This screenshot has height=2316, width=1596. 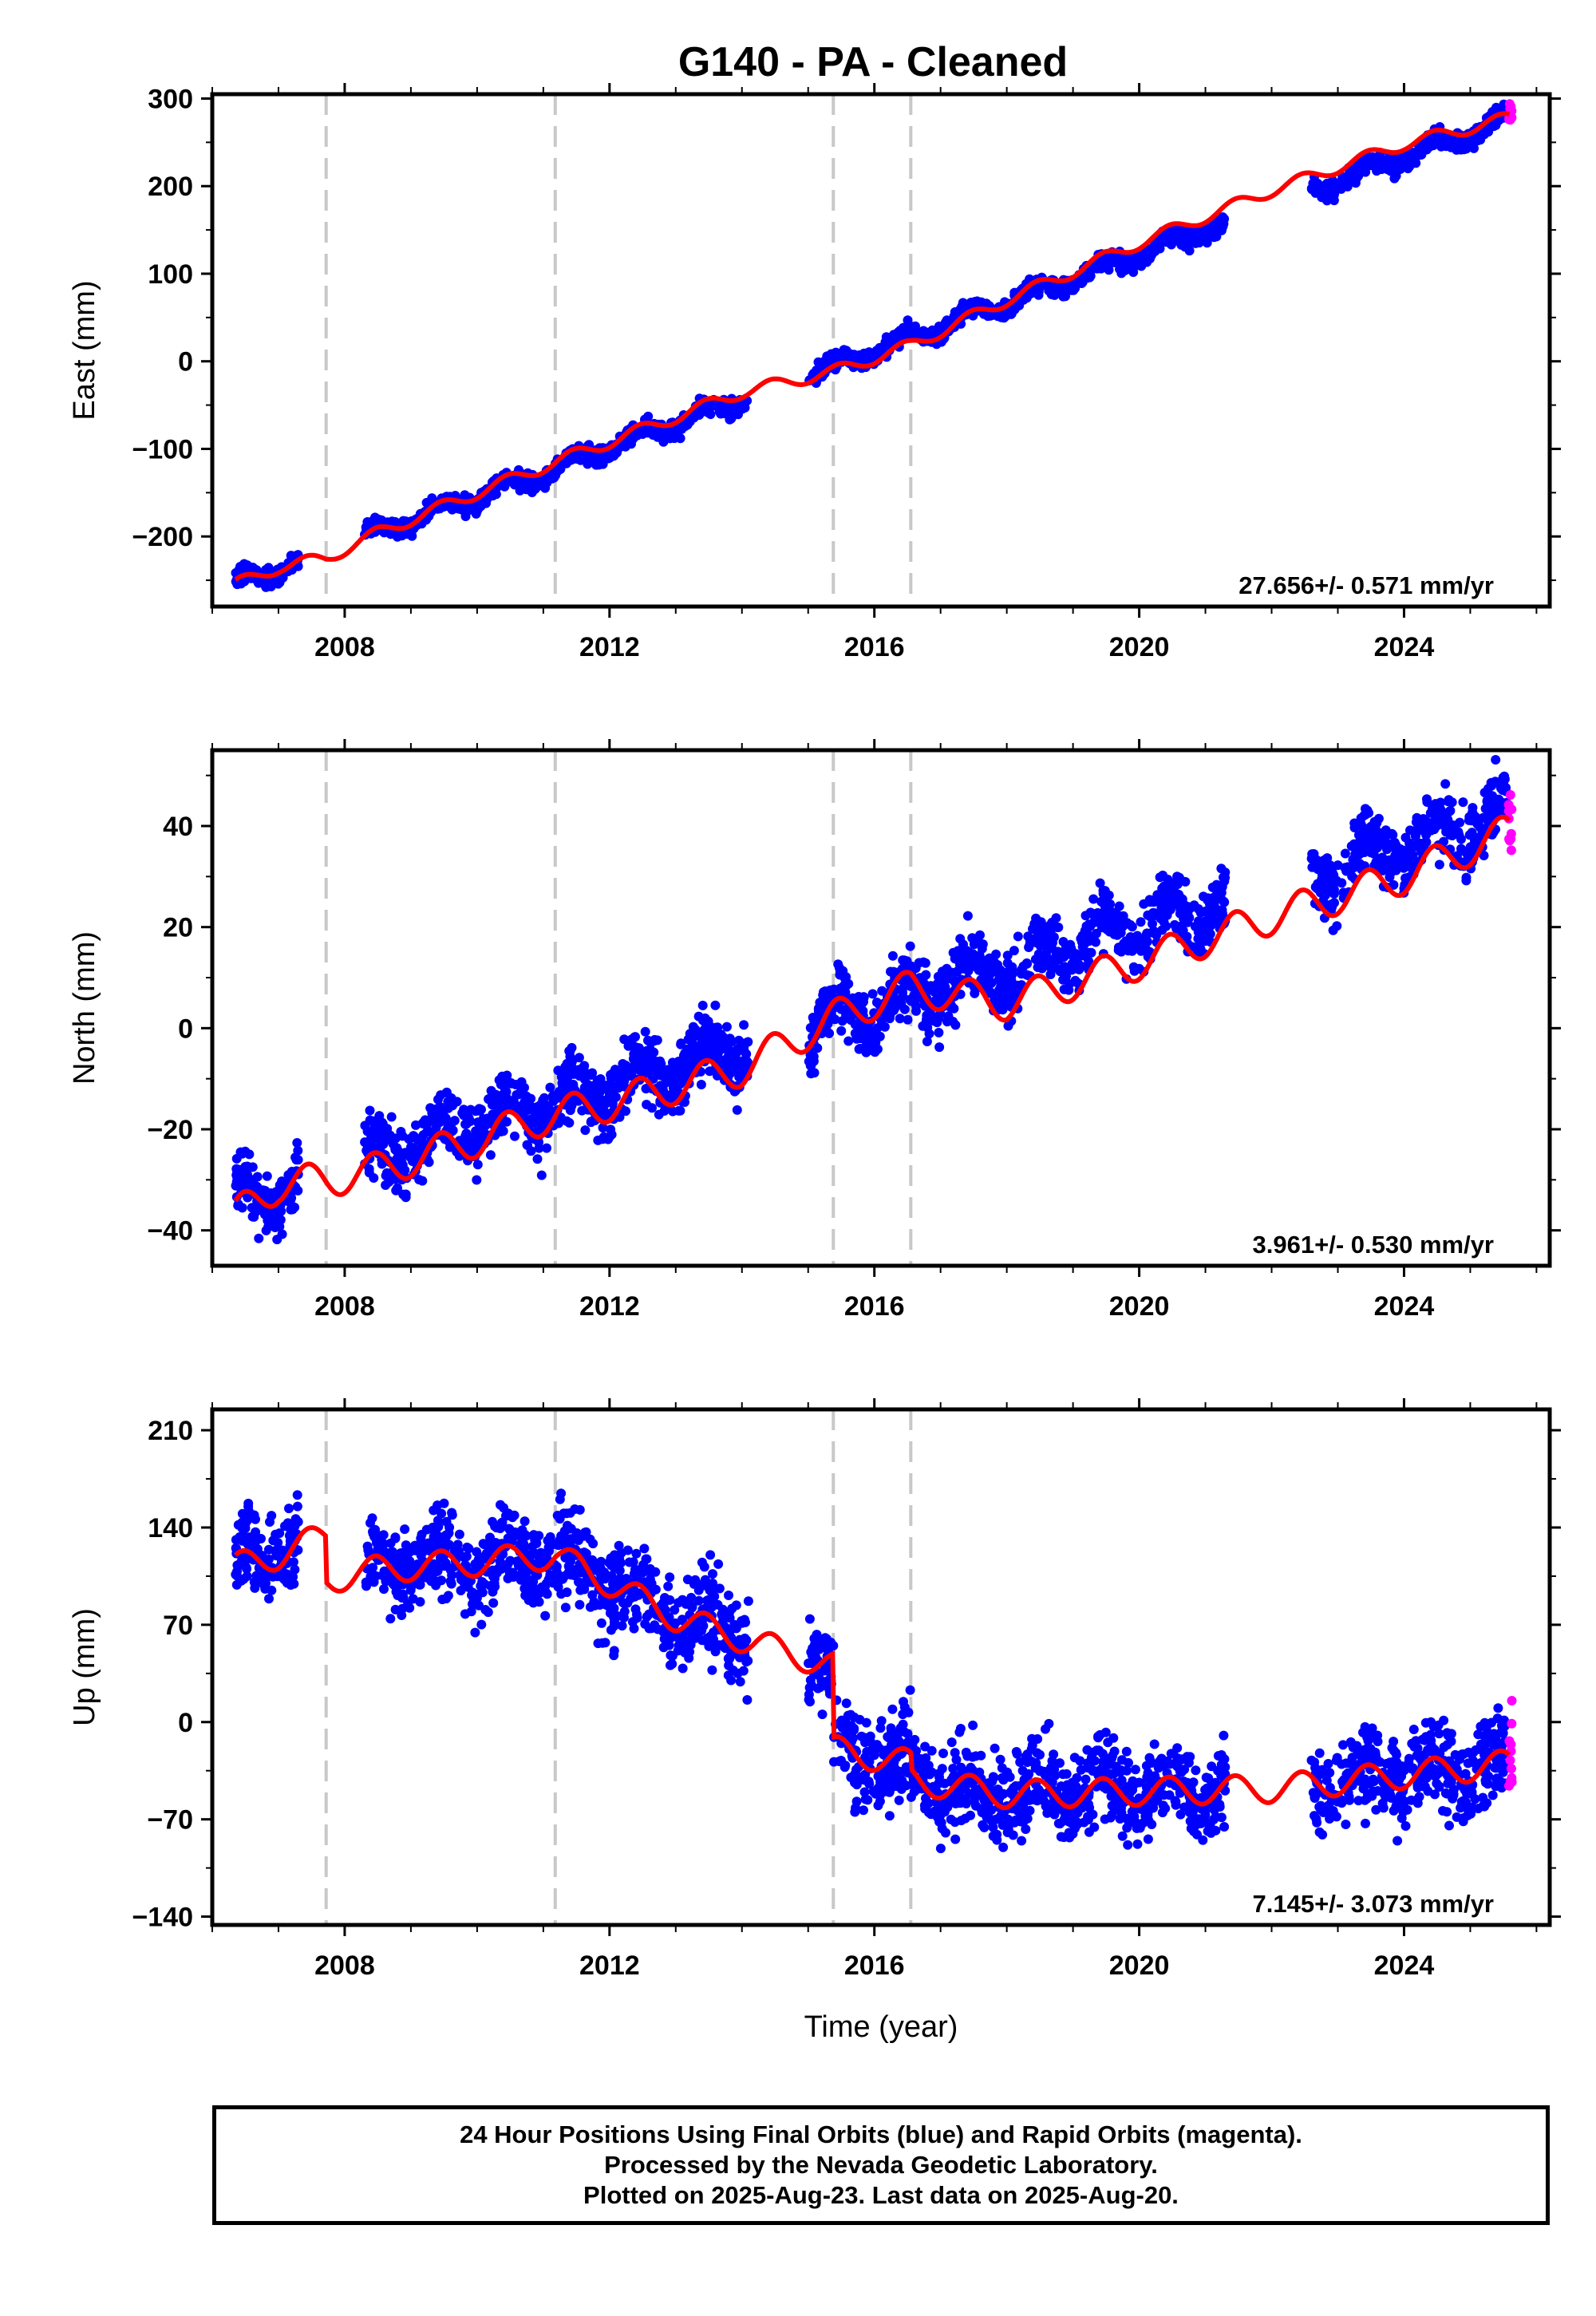 I want to click on x-tick-label: 2012, so click(x=609, y=647).